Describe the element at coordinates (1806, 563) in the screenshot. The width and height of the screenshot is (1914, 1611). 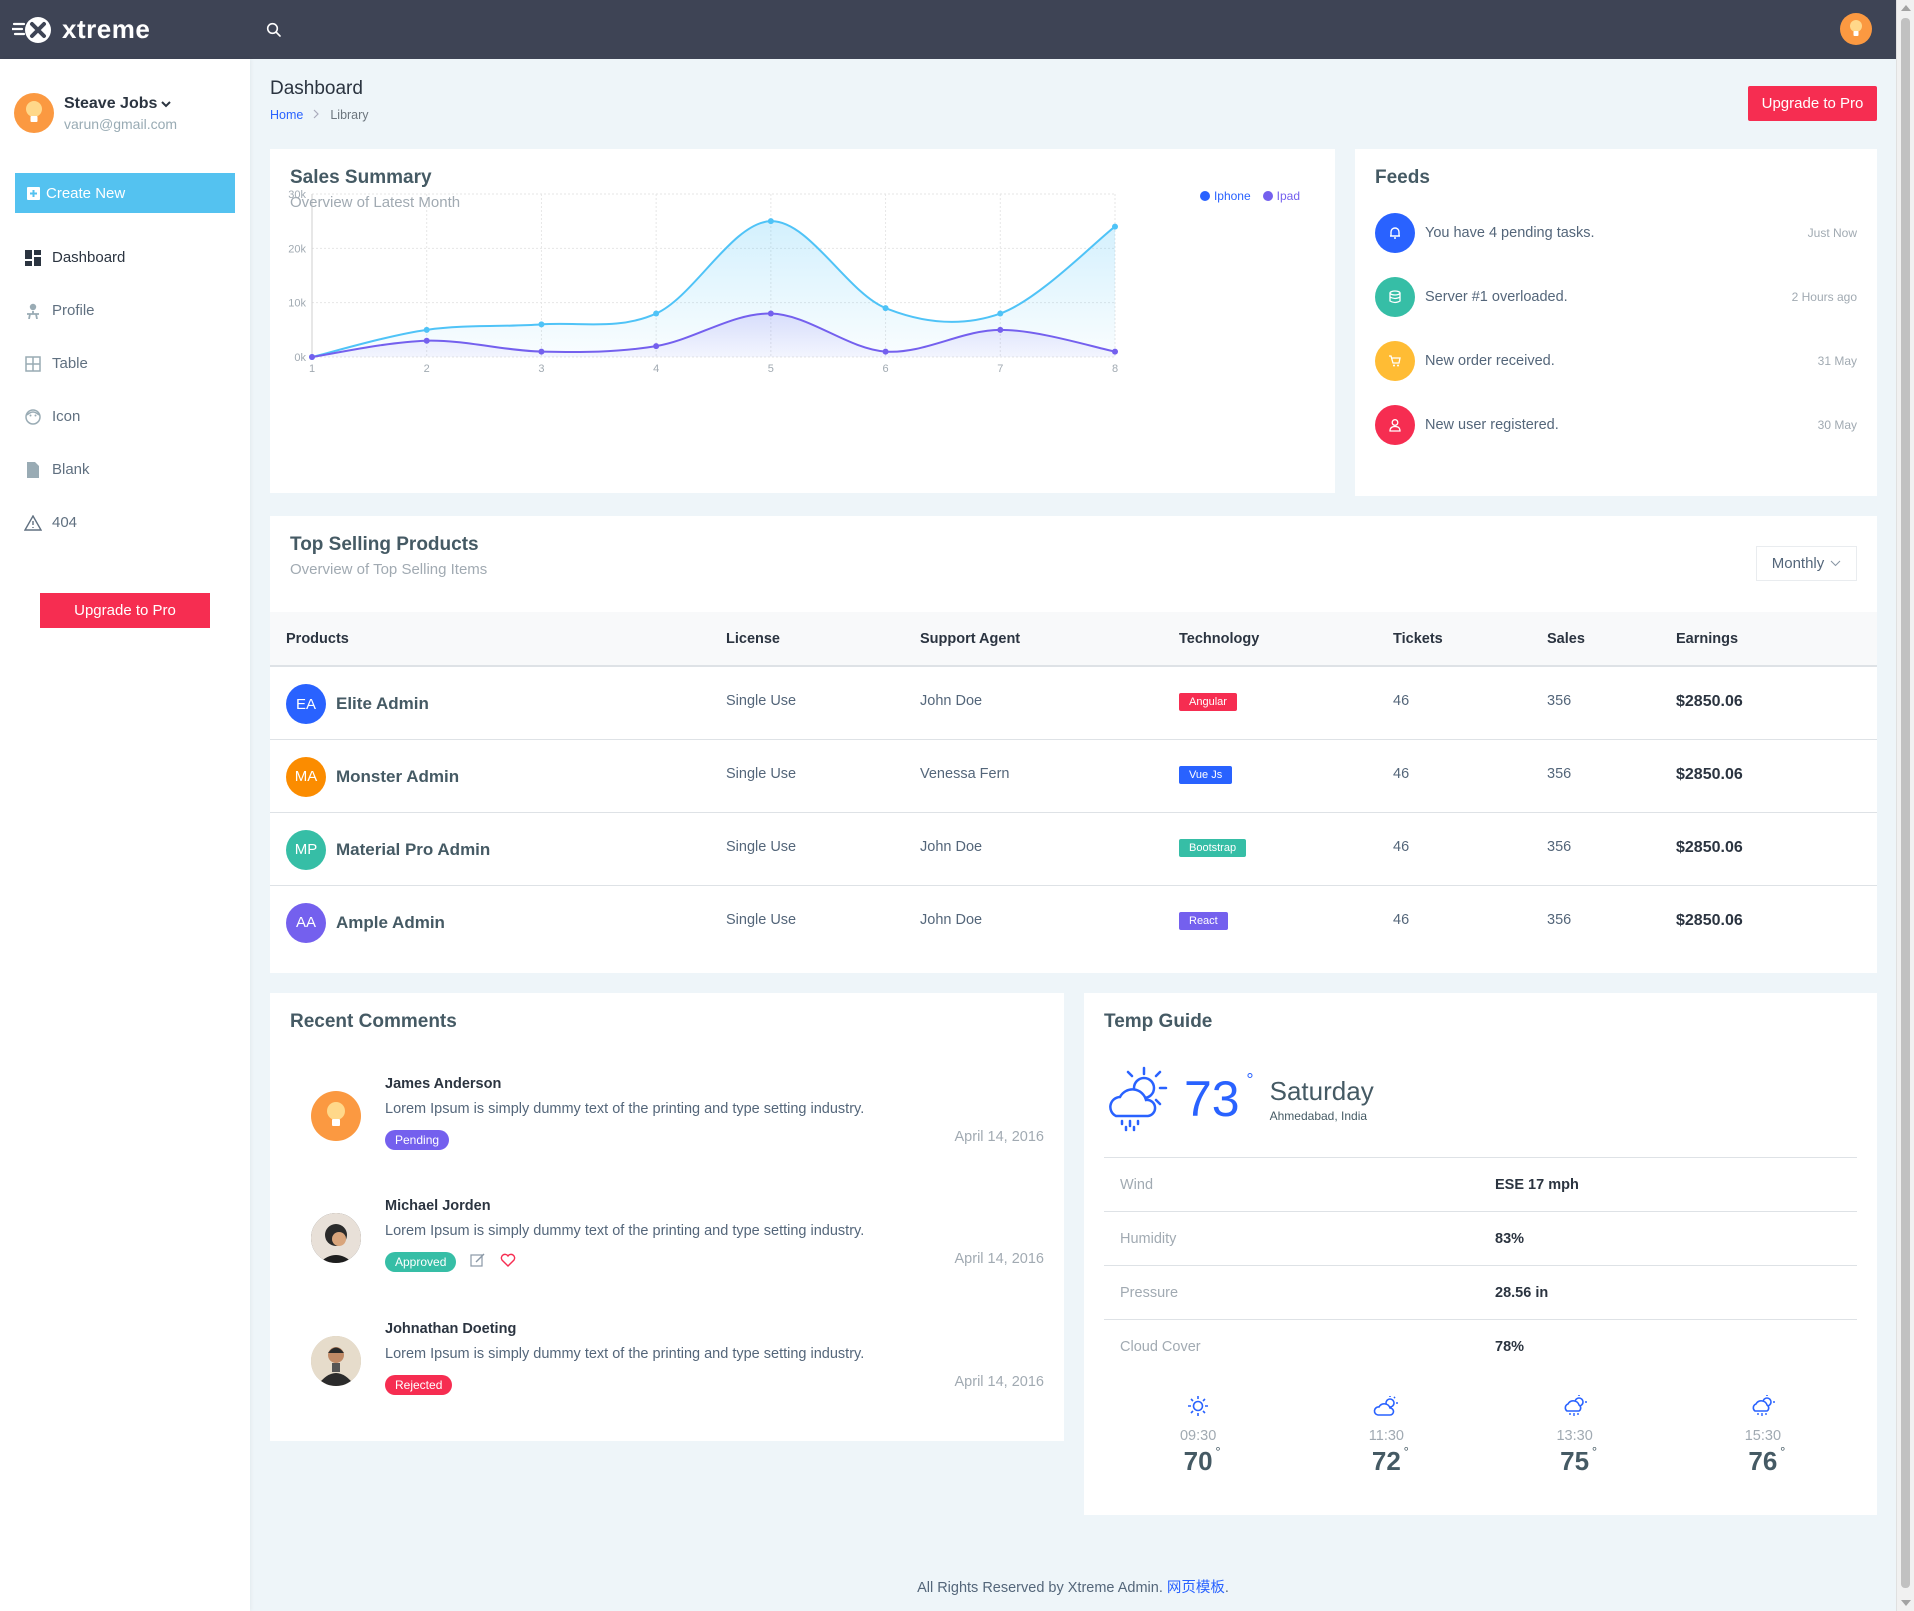
I see `period-select: Monthly` at that location.